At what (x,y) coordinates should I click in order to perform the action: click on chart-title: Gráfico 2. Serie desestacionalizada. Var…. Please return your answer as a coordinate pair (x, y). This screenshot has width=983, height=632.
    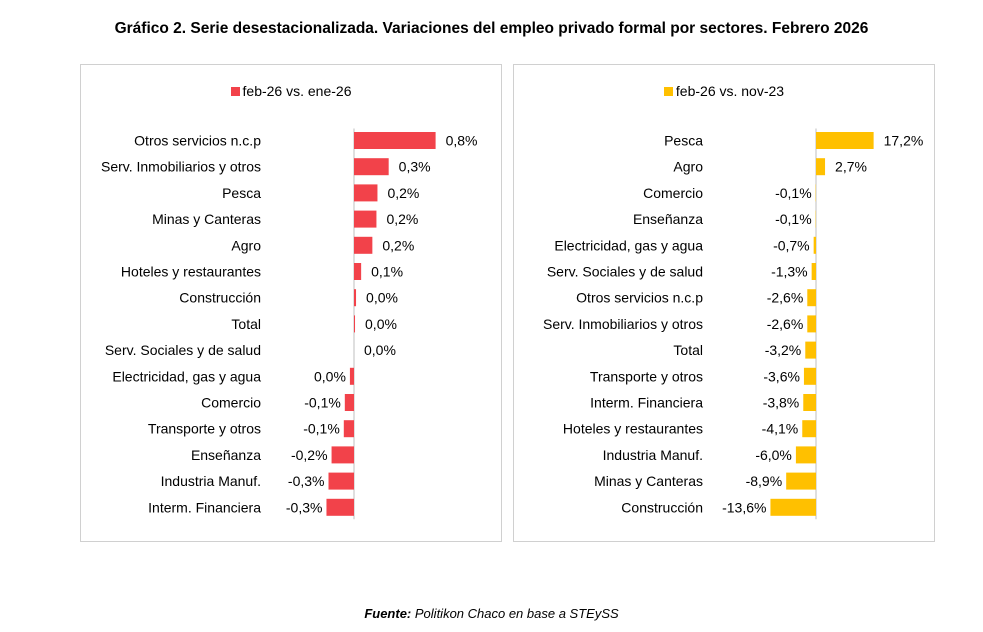
    Looking at the image, I should click on (491, 28).